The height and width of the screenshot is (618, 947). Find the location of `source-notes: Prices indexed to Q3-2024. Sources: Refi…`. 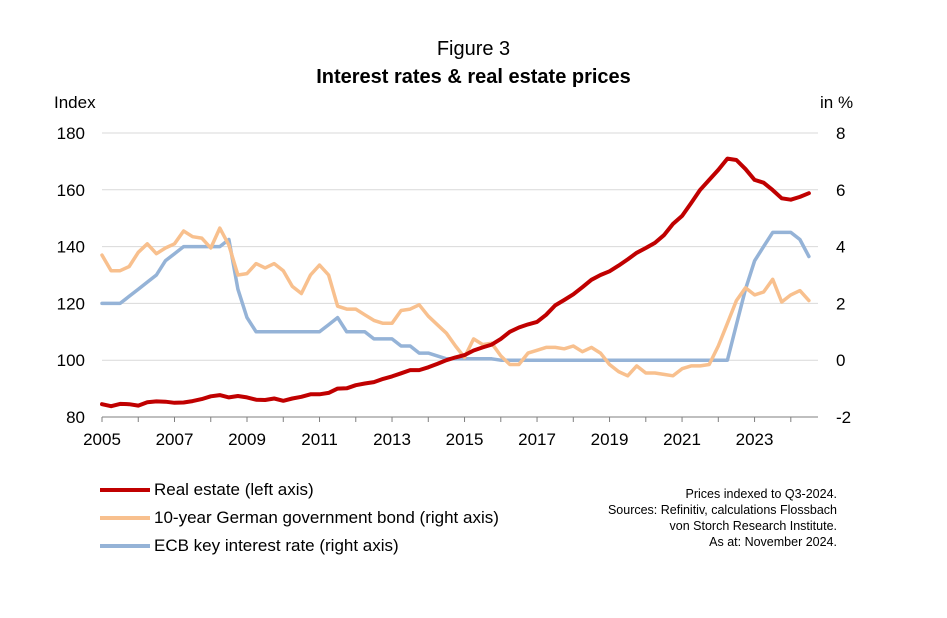

source-notes: Prices indexed to Q3-2024. Sources: Refi… is located at coordinates (722, 518).